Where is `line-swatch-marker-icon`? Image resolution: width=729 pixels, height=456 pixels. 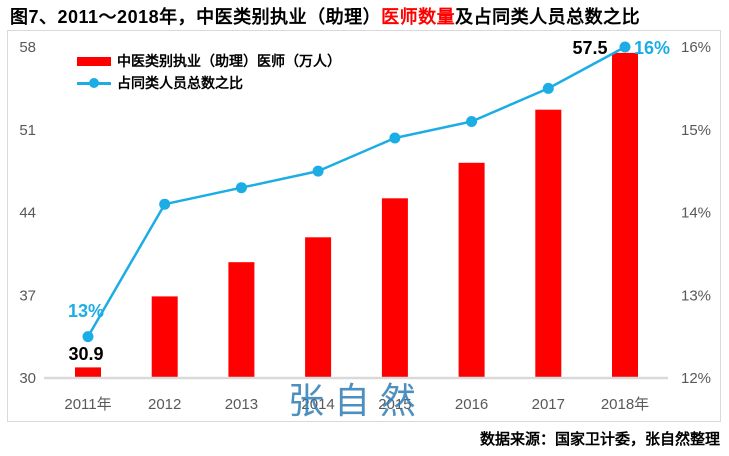 line-swatch-marker-icon is located at coordinates (94, 83).